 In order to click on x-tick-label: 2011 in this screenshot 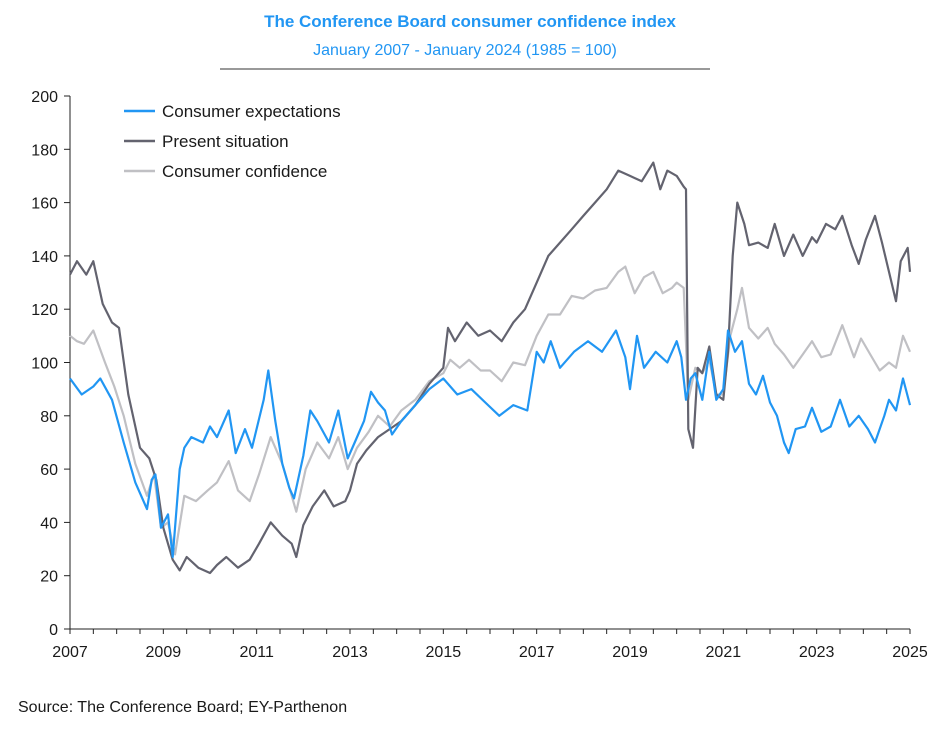, I will do `click(256, 652)`.